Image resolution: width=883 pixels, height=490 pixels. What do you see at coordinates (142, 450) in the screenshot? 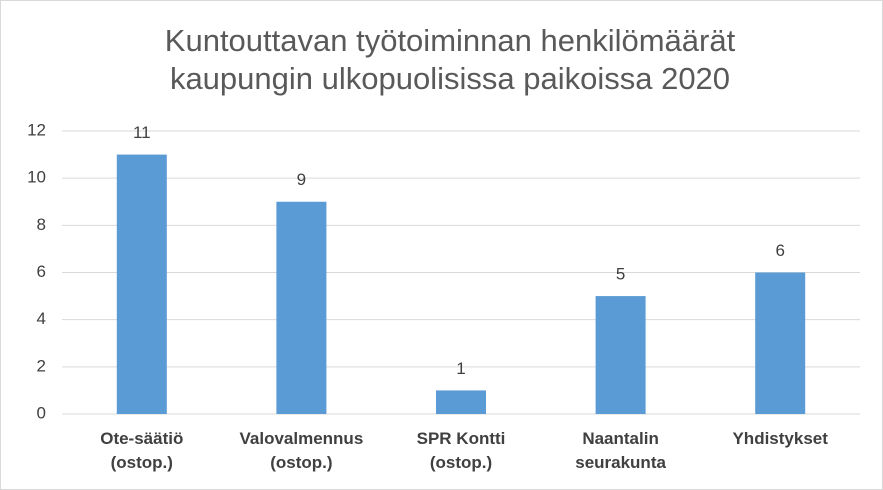
I see `x-tick-label: Ote-säätiö (ostop.)` at bounding box center [142, 450].